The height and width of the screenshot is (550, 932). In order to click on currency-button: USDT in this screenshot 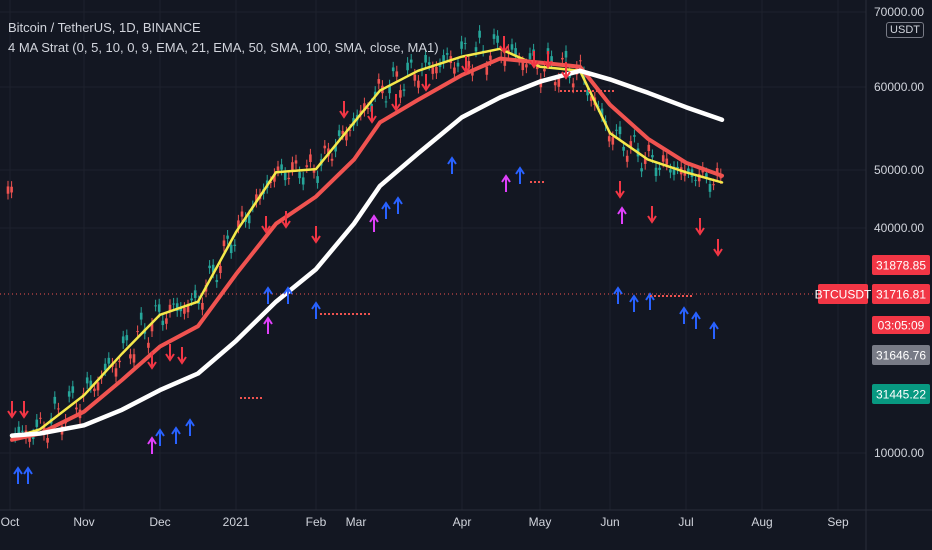, I will do `click(905, 30)`.